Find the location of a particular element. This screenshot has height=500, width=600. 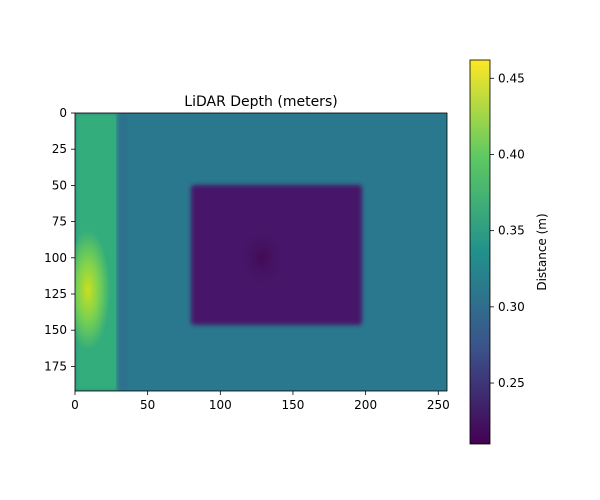

x-tick-label: 50 is located at coordinates (147, 405).